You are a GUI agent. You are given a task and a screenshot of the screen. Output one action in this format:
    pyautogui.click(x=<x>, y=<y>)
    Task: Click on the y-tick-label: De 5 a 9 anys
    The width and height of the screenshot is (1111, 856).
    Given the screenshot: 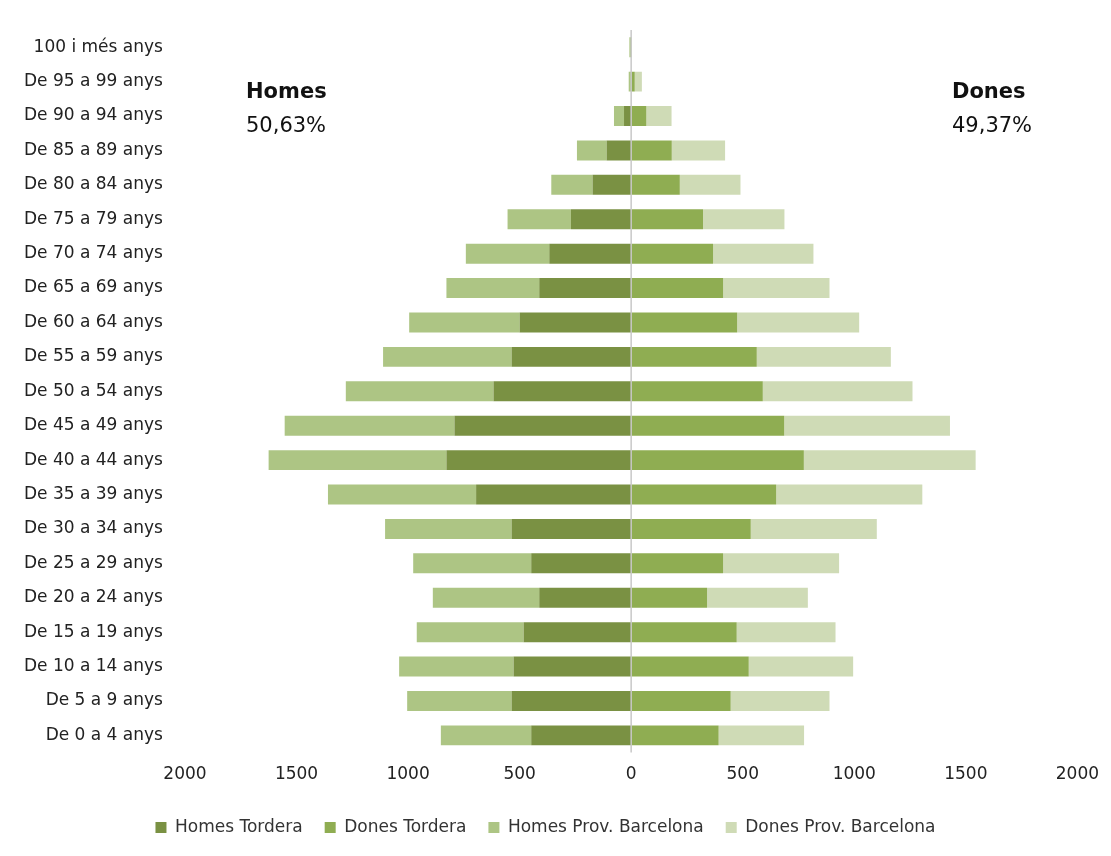 What is the action you would take?
    pyautogui.click(x=104, y=699)
    